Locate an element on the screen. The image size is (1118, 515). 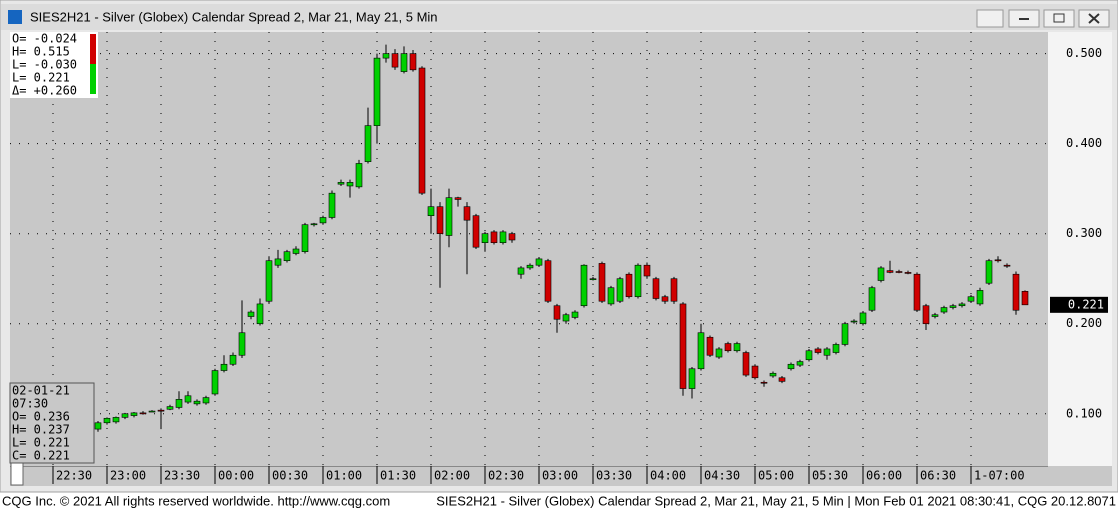
maximize-button is located at coordinates (1059, 18).